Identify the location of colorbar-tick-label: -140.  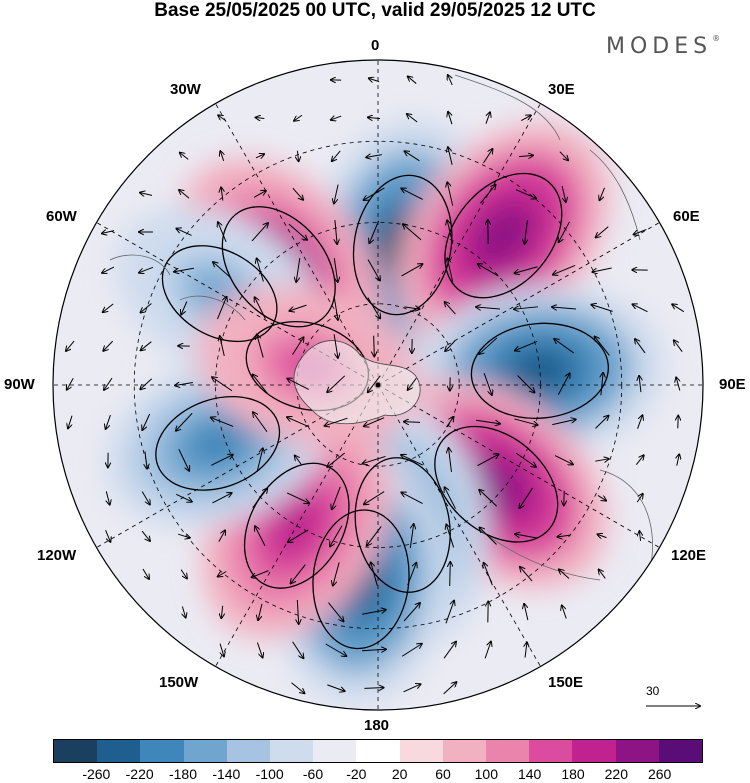
(226, 774).